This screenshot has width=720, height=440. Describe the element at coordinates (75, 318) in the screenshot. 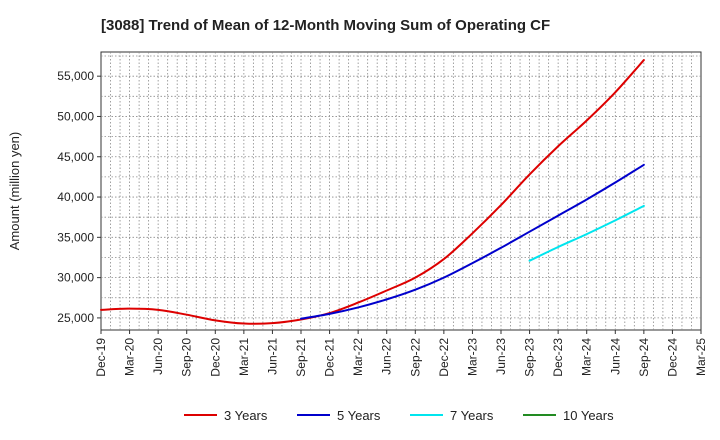

I see `y-tick-label: 25,000` at that location.